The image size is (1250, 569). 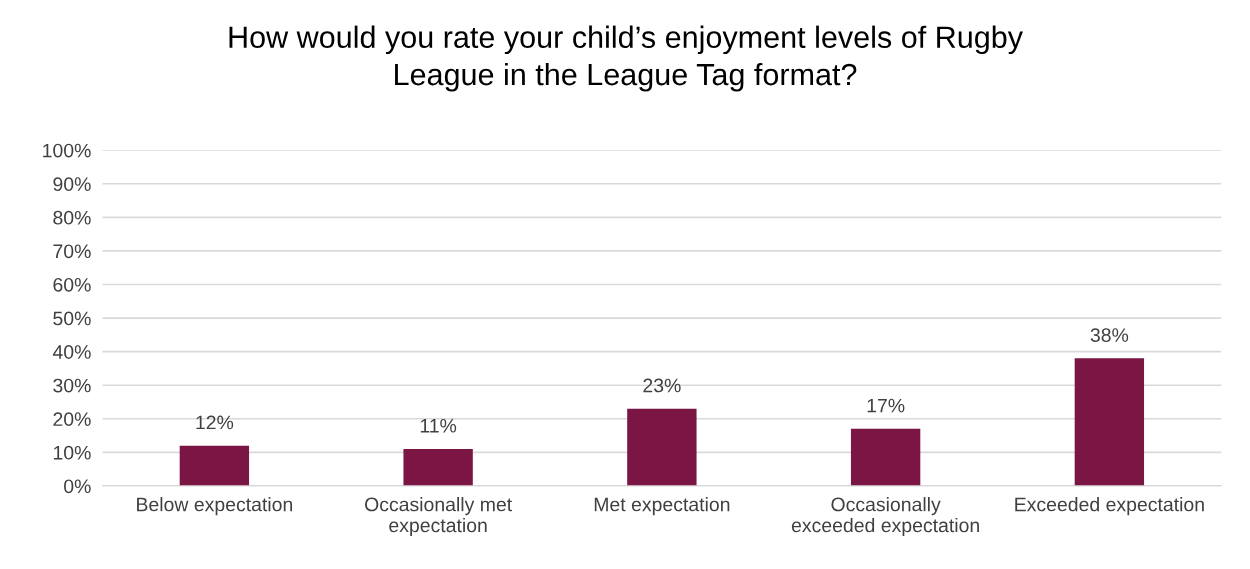 What do you see at coordinates (215, 422) in the screenshot?
I see `data-label: 12%` at bounding box center [215, 422].